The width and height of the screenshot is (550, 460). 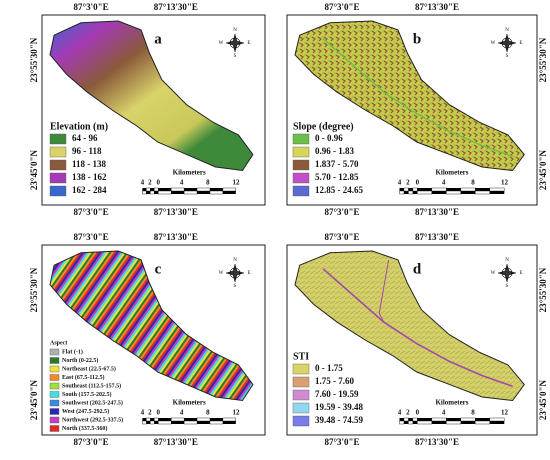 What do you see at coordinates (89, 164) in the screenshot?
I see `legend-label: 118 - 138` at bounding box center [89, 164].